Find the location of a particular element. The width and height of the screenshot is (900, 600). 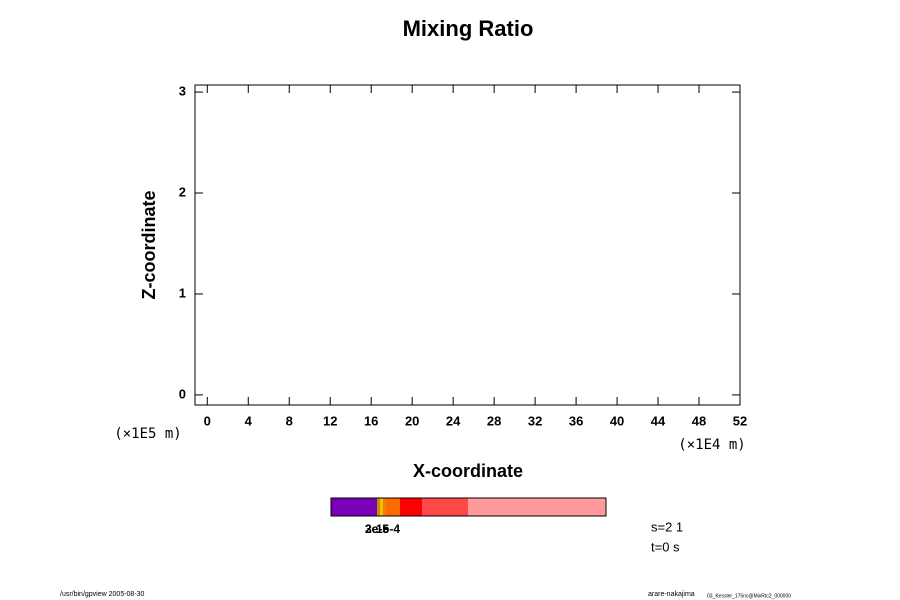

y-unit: (×1E5 m) is located at coordinates (147, 434).